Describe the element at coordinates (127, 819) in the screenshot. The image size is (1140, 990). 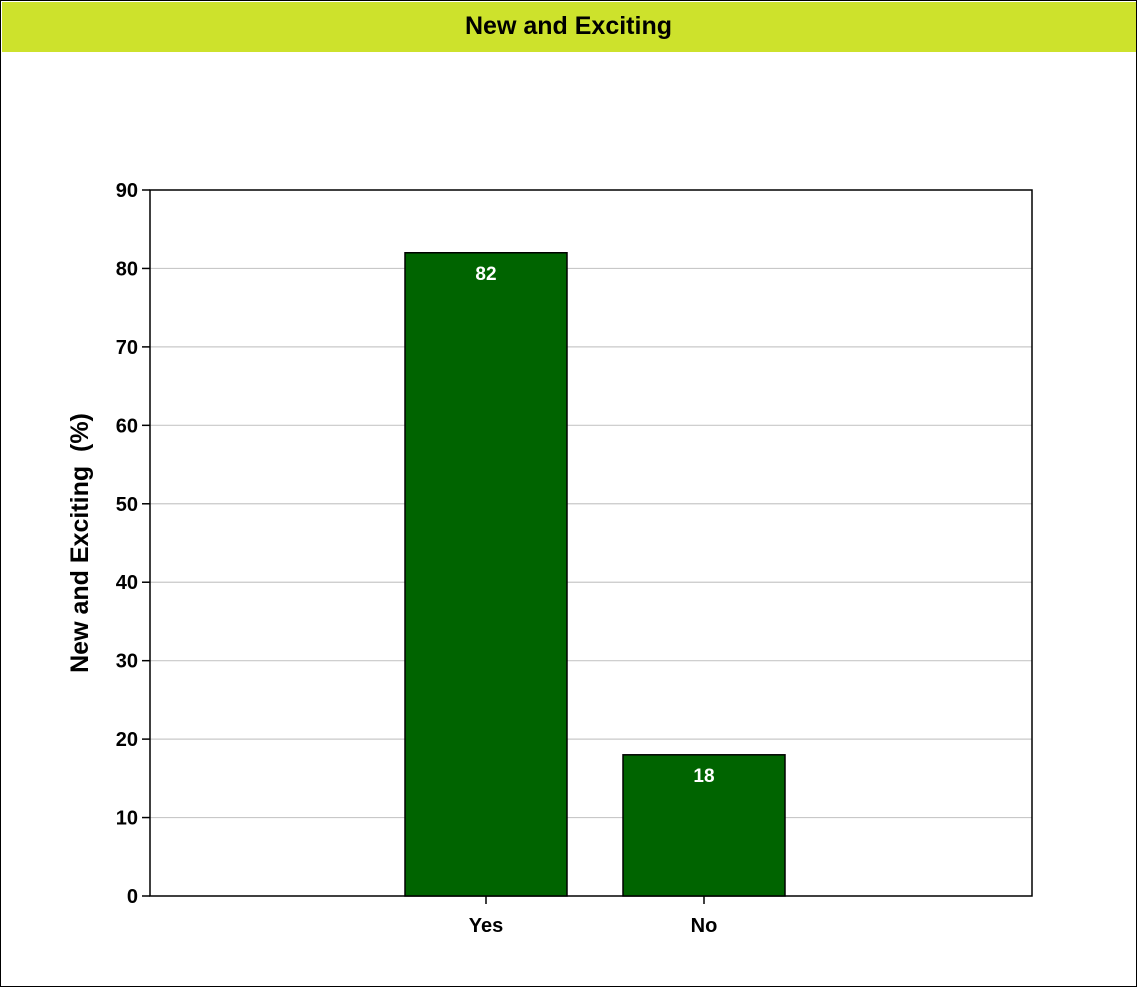
I see `y-tick-label: 10` at that location.